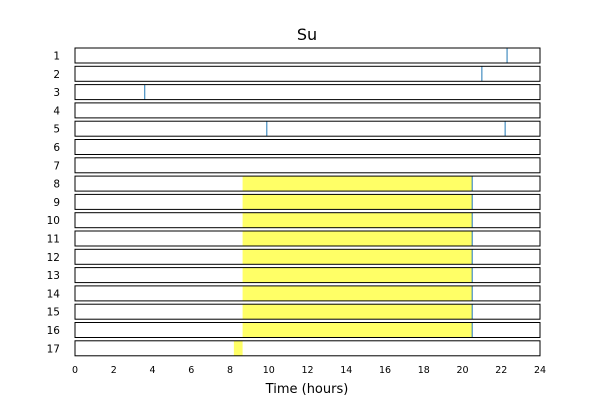 The image size is (600, 400). I want to click on row-12: 12, so click(294, 256).